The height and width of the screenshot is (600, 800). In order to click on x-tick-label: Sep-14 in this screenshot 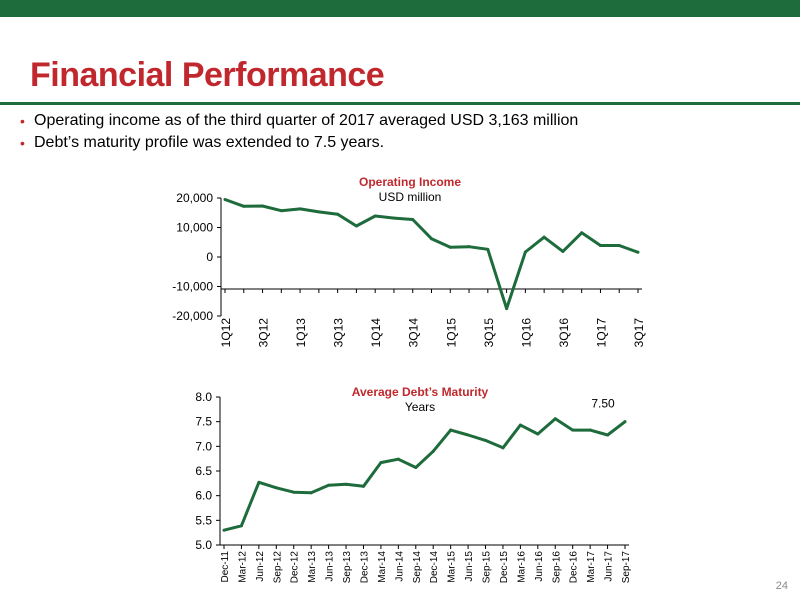, I will do `click(417, 567)`.